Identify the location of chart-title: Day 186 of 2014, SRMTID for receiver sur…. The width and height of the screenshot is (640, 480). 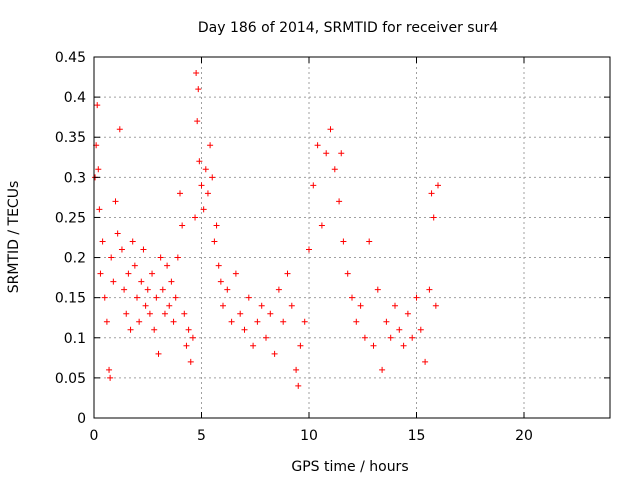
(348, 28).